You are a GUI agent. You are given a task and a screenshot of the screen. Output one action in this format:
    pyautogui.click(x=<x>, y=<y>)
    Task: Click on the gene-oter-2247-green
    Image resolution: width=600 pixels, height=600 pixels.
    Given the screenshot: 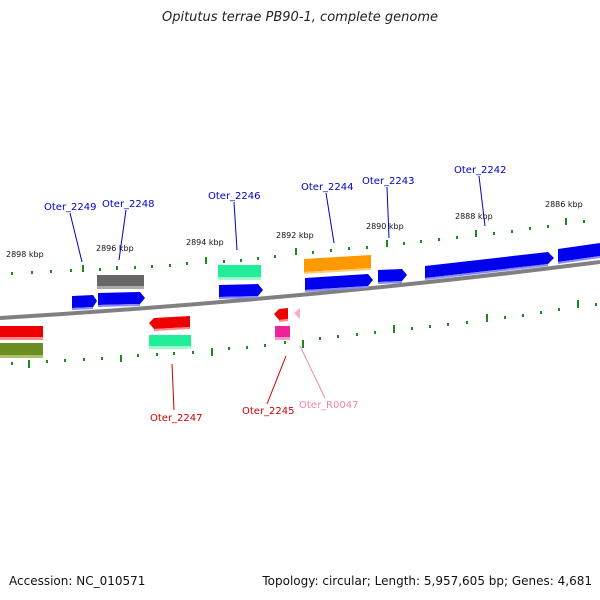 What is the action you would take?
    pyautogui.click(x=170, y=342)
    